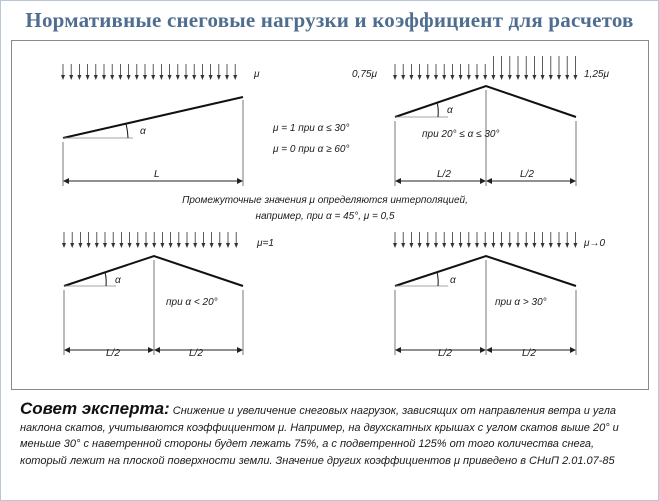 Image resolution: width=659 pixels, height=501 pixels. Describe the element at coordinates (596, 74) in the screenshot. I see `mu-right-label: 1,25μ` at that location.